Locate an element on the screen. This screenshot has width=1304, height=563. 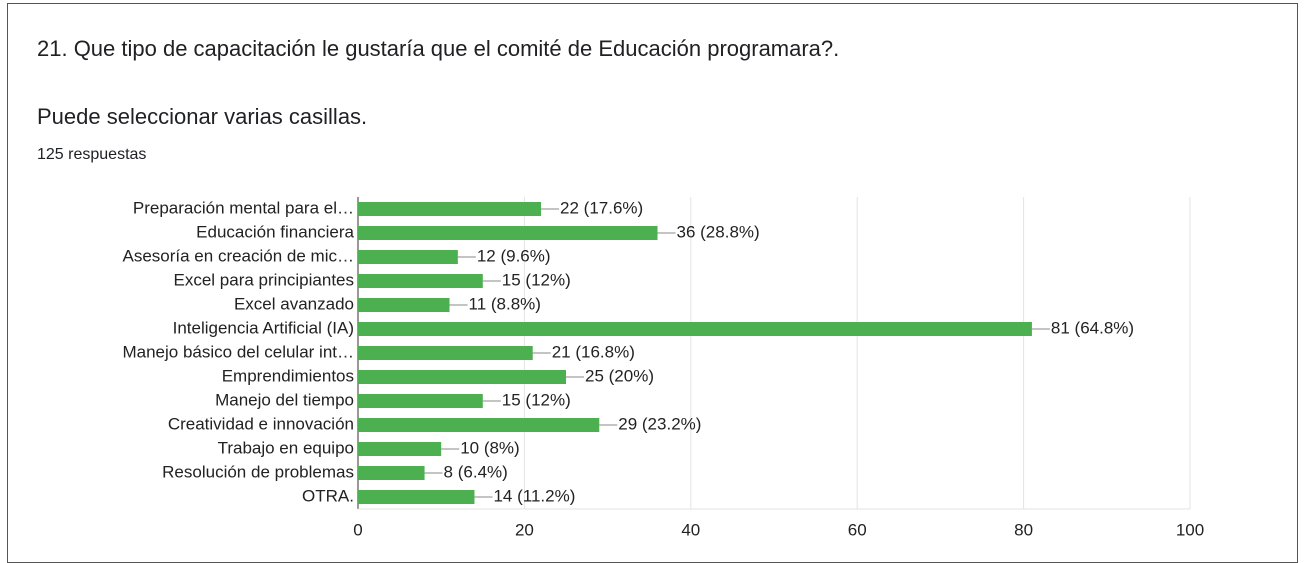
y-tick-label: Resolución de problemas is located at coordinates (258, 471).